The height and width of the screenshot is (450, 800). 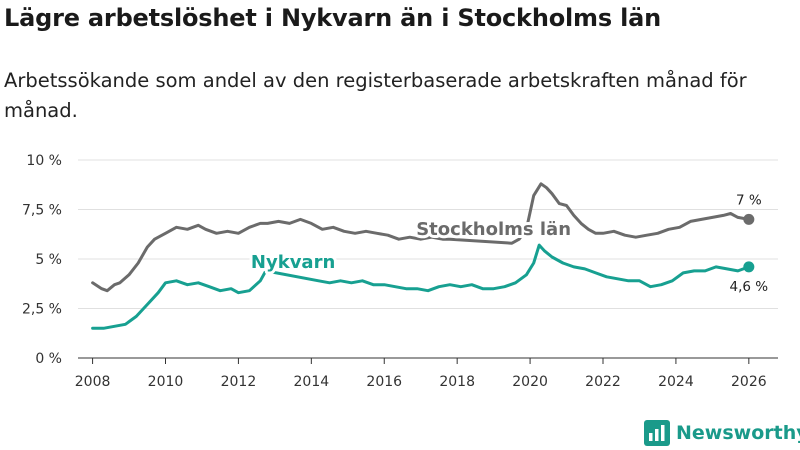 What do you see at coordinates (493, 229) in the screenshot?
I see `series-annotation: Stockholms län` at bounding box center [493, 229].